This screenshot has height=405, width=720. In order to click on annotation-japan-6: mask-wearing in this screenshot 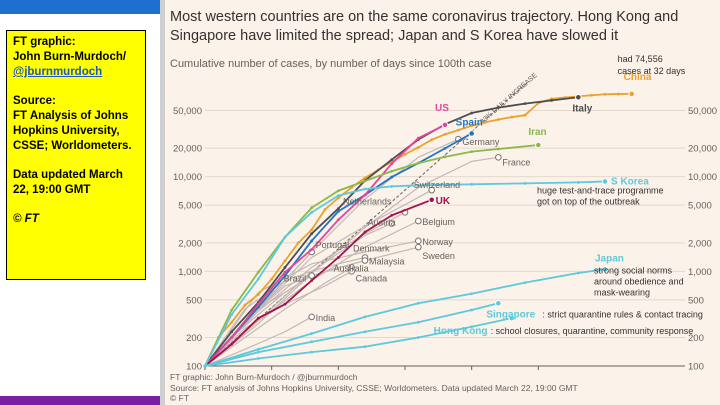, I will do `click(622, 292)`.